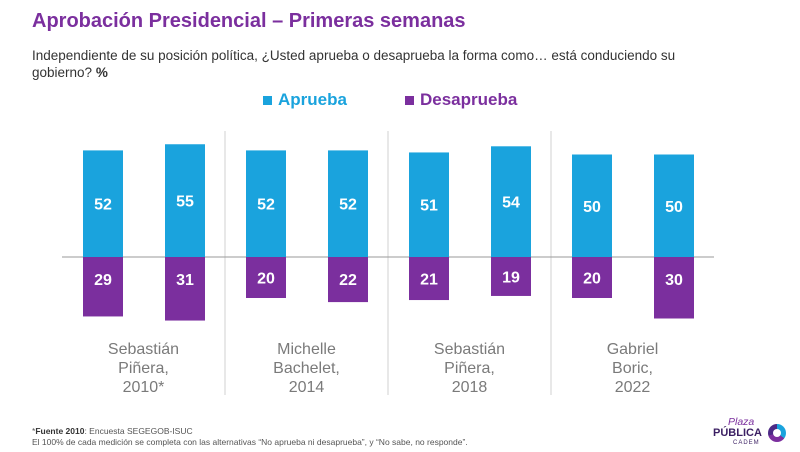  What do you see at coordinates (633, 349) in the screenshot?
I see `group-label: Gabriel` at bounding box center [633, 349].